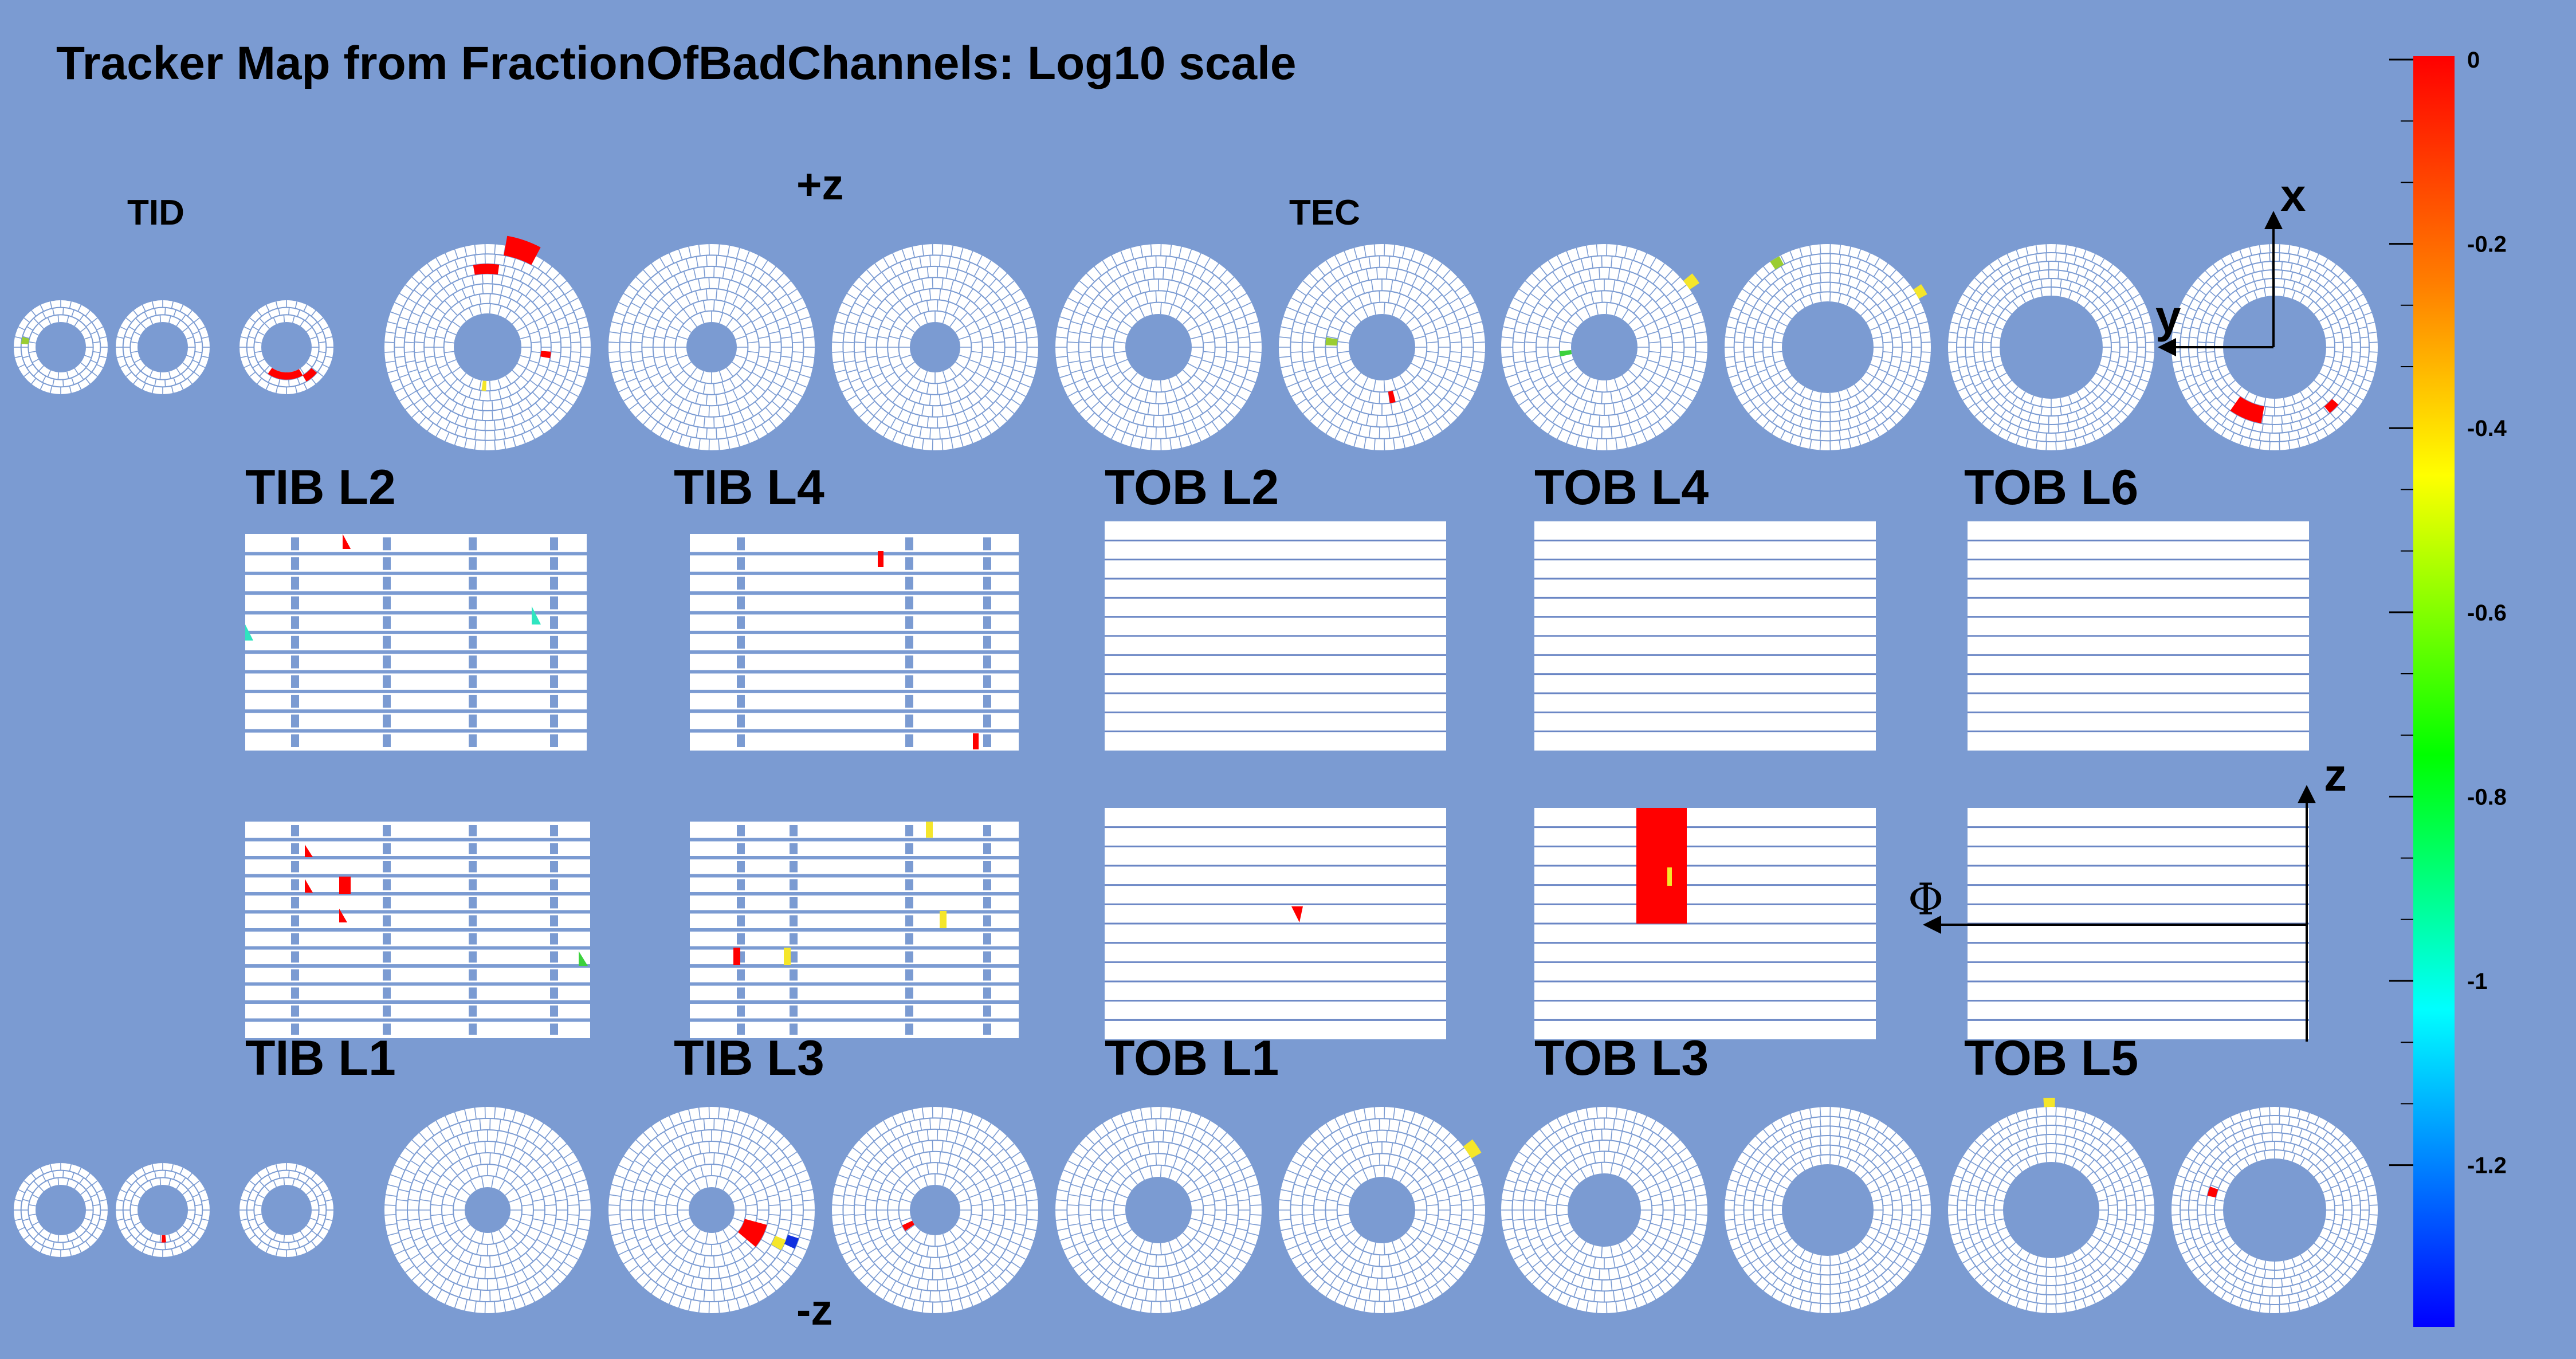 This screenshot has width=2576, height=1359. Describe the element at coordinates (1622, 487) in the screenshot. I see `barrel-label-top: TOB L4` at that location.